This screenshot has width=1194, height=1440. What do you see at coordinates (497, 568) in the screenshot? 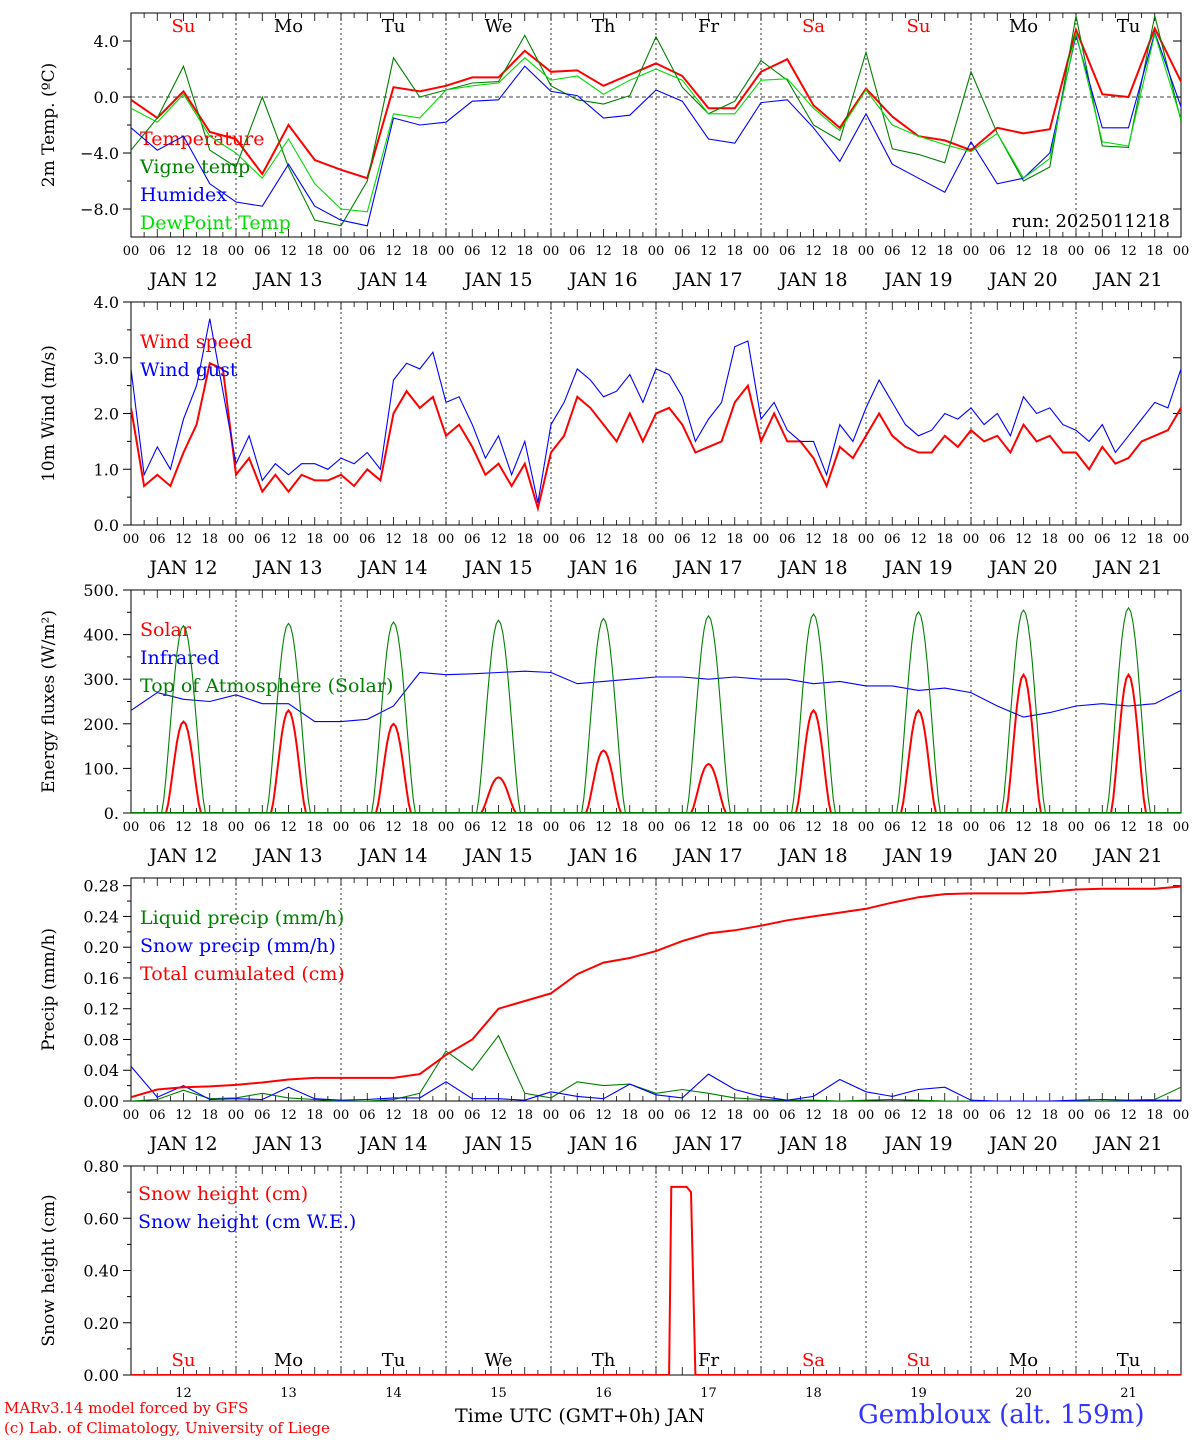
I see `day-label: JAN 15` at bounding box center [497, 568].